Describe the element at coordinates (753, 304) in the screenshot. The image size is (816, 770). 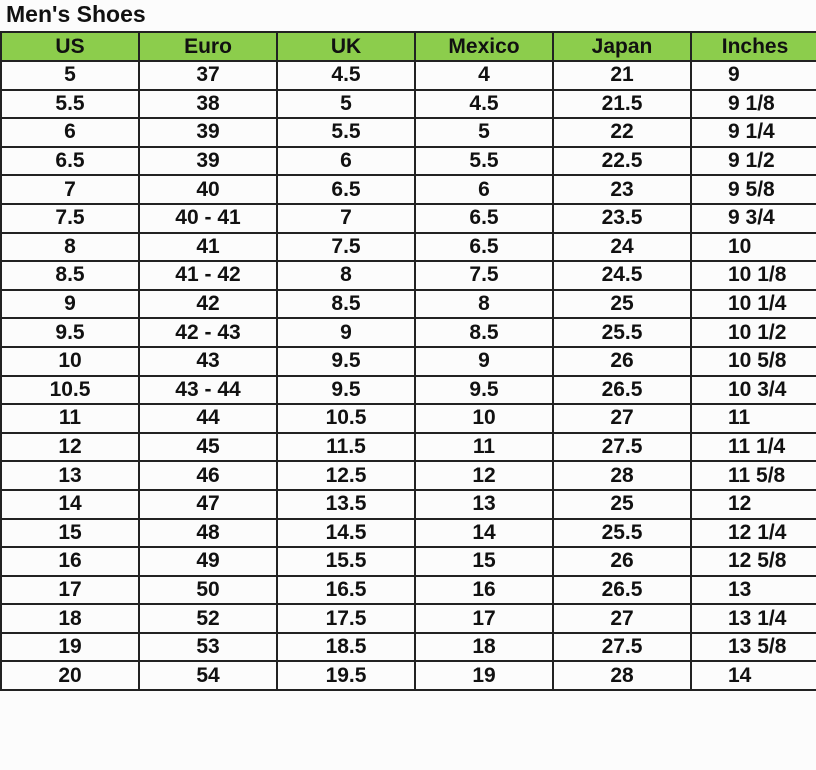
I see `cell-inches: 10 1/4` at that location.